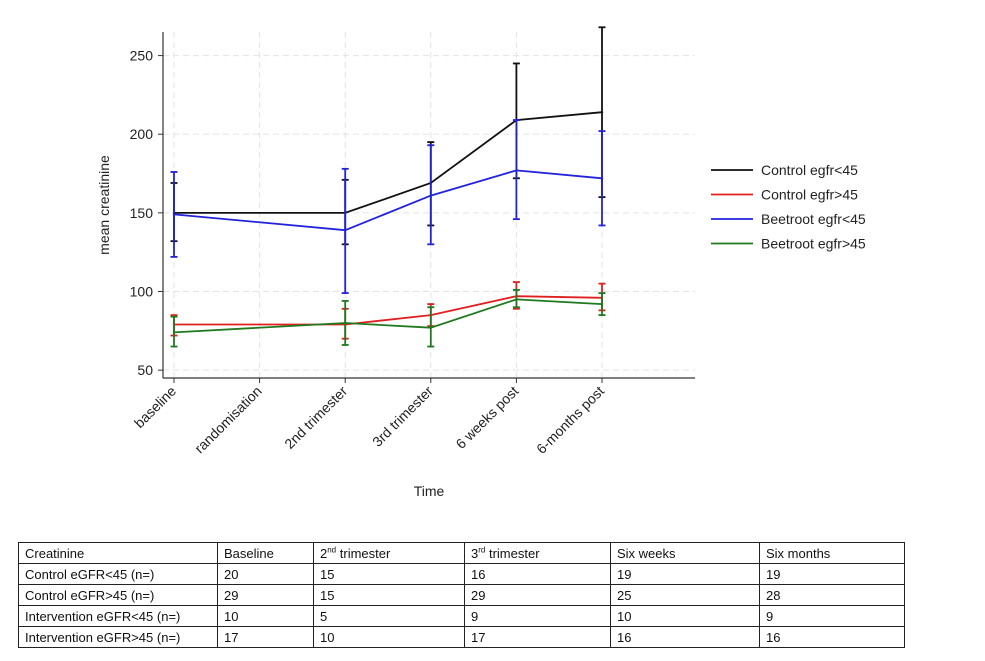 This screenshot has width=985, height=661. What do you see at coordinates (227, 419) in the screenshot?
I see `x-tick-label: randomisation` at bounding box center [227, 419].